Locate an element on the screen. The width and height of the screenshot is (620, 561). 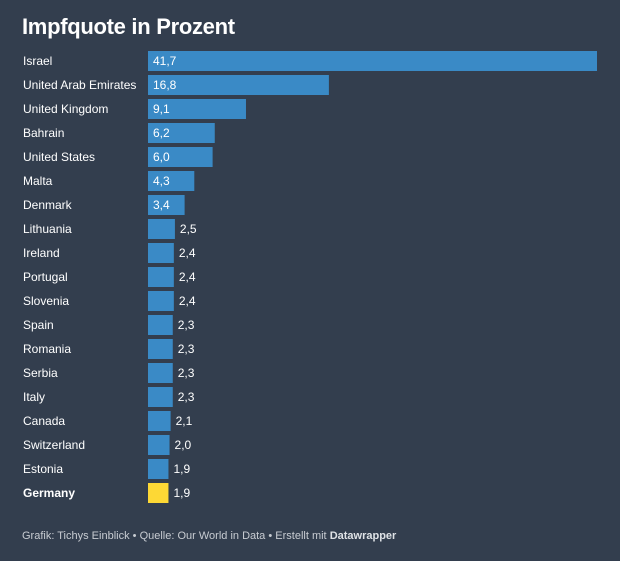
category-label: United Kingdom is located at coordinates (65, 109).